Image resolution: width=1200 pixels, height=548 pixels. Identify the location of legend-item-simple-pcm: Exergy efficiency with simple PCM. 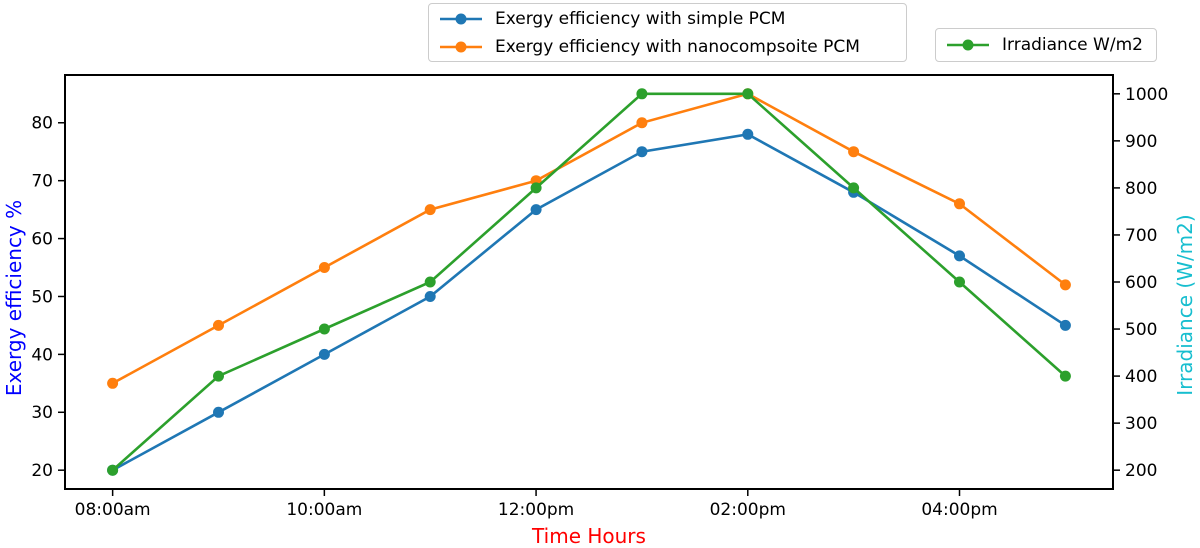
(667, 19).